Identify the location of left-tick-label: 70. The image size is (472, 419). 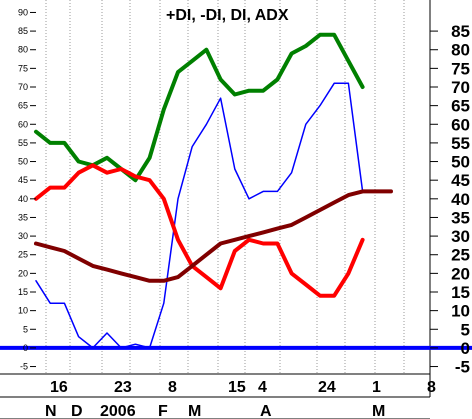
(23, 87).